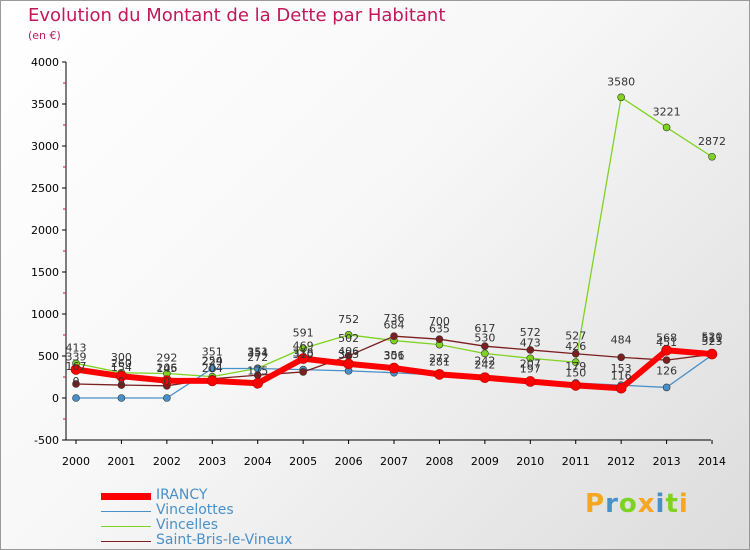 The image size is (750, 550). What do you see at coordinates (231, 525) in the screenshot?
I see `legend-item-vincelles: Vincelles` at bounding box center [231, 525].